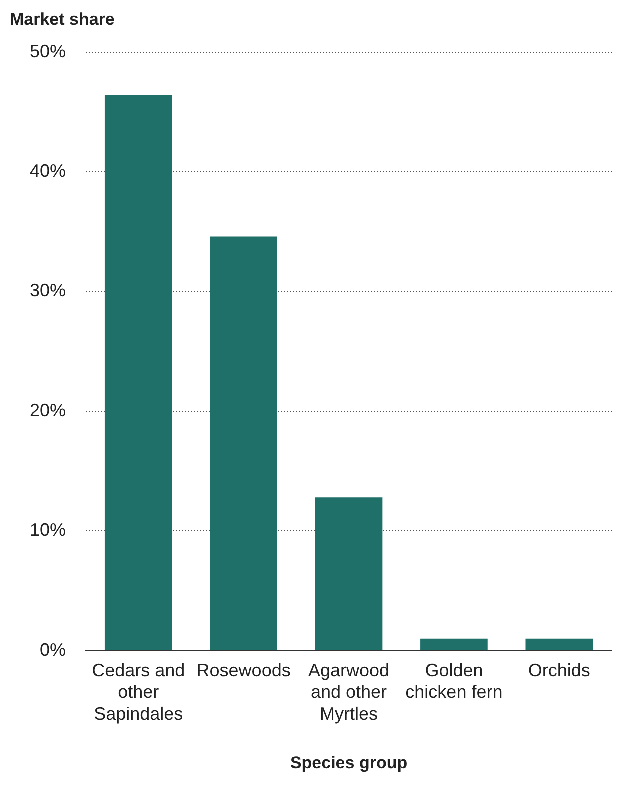 The height and width of the screenshot is (790, 626). I want to click on y-tick-label: 40%, so click(48, 171).